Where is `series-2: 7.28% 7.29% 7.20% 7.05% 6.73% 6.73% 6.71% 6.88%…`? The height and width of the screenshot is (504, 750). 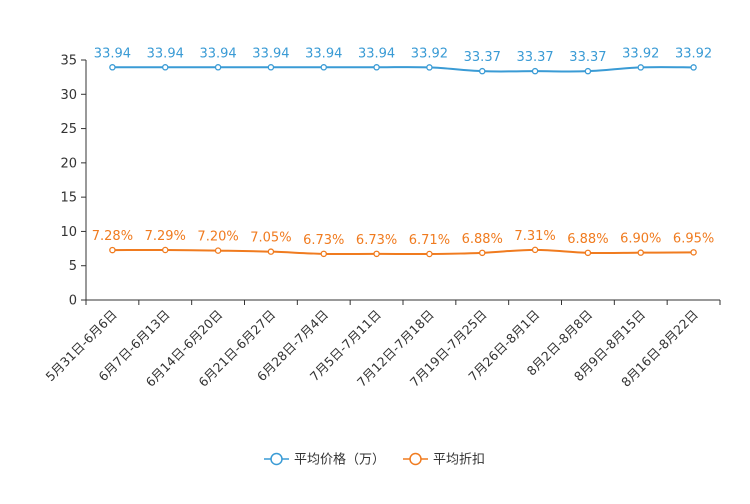 series-2: 7.28% 7.29% 7.20% 7.05% 6.73% 6.73% 6.71% 6.88%… is located at coordinates (403, 243).